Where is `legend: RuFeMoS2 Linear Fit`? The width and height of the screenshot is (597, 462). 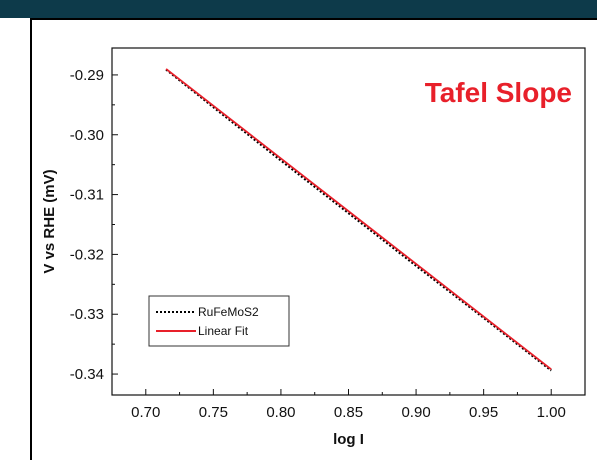
legend: RuFeMoS2 Linear Fit is located at coordinates (219, 321).